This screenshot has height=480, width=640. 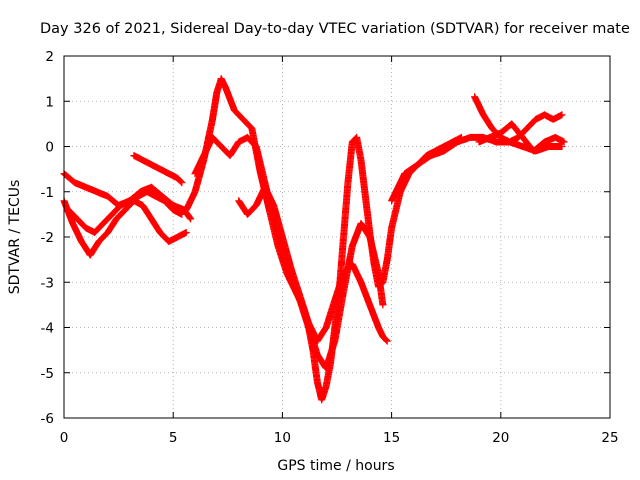 I want to click on x-tick-label: 10, so click(x=282, y=438).